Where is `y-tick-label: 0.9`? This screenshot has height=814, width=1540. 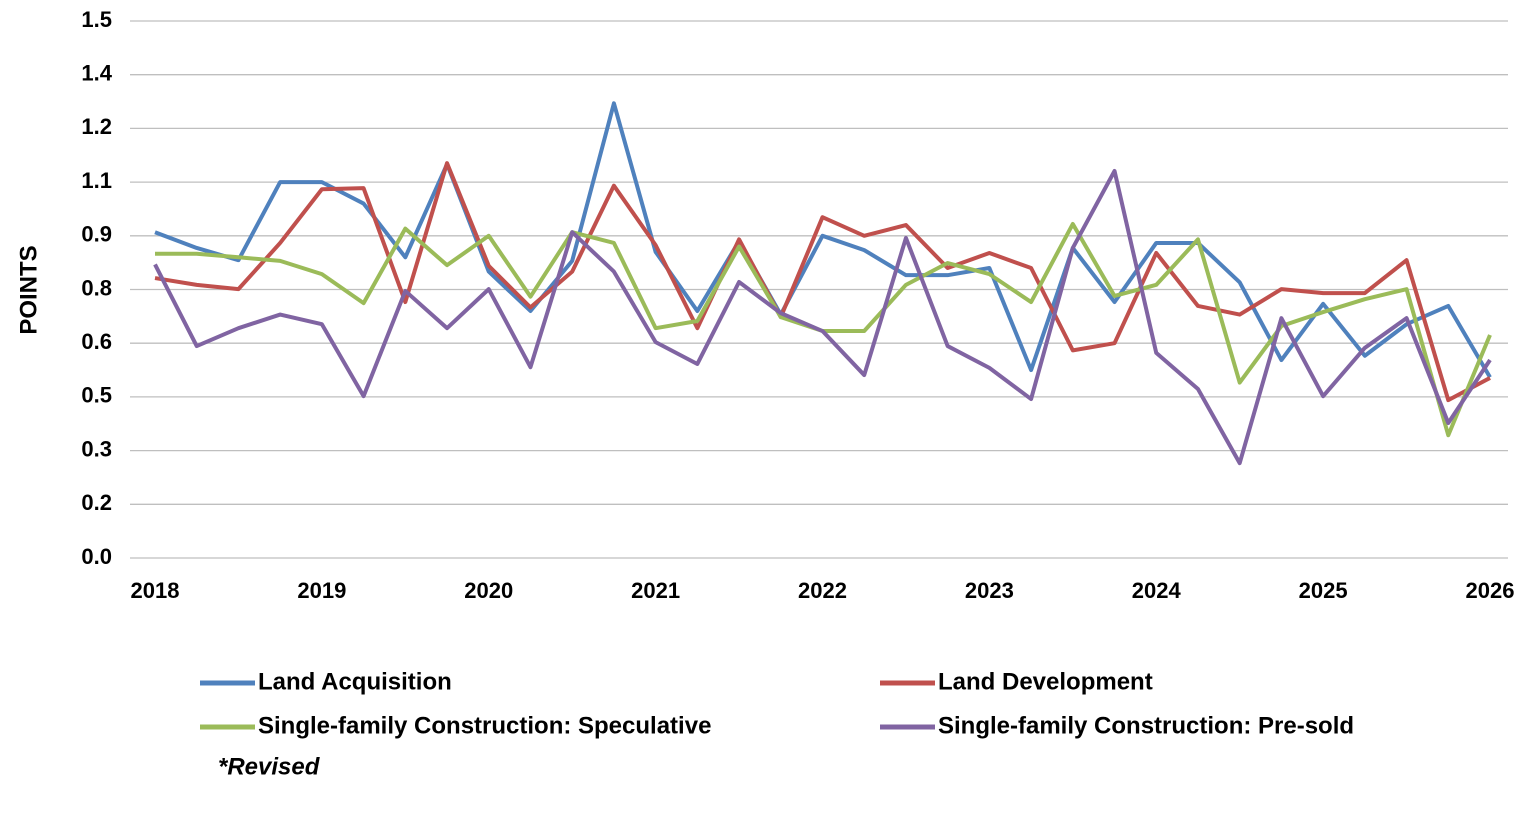
y-tick-label: 0.9 is located at coordinates (96, 234).